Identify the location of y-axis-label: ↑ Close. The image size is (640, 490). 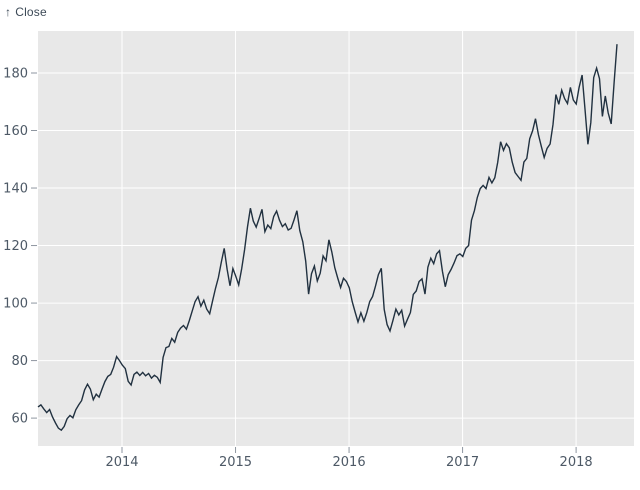
(26, 12).